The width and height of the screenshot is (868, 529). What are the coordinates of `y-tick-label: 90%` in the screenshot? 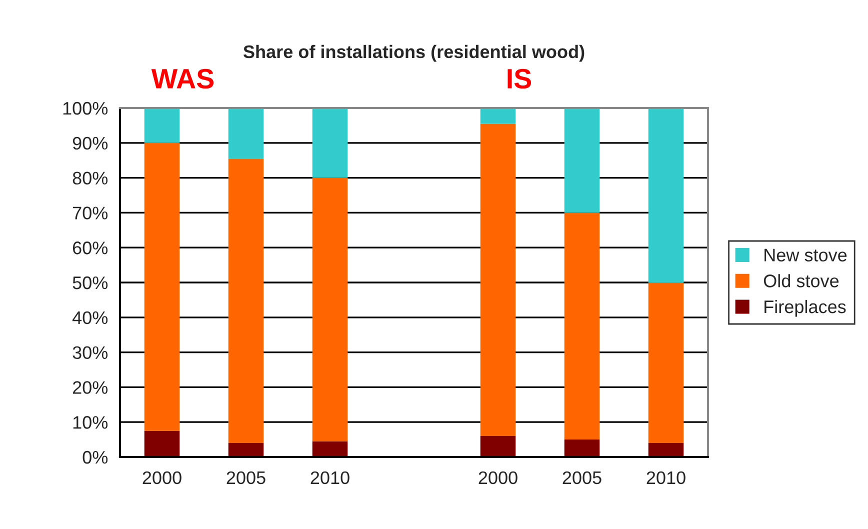 It's located at (90, 143).